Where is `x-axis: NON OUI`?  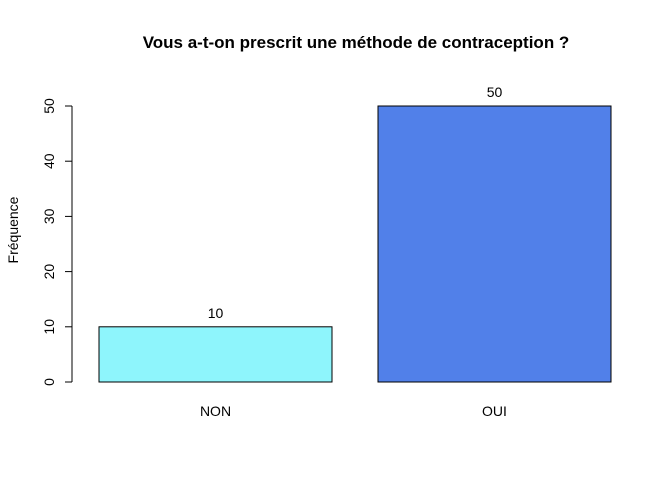 x-axis: NON OUI is located at coordinates (353, 411).